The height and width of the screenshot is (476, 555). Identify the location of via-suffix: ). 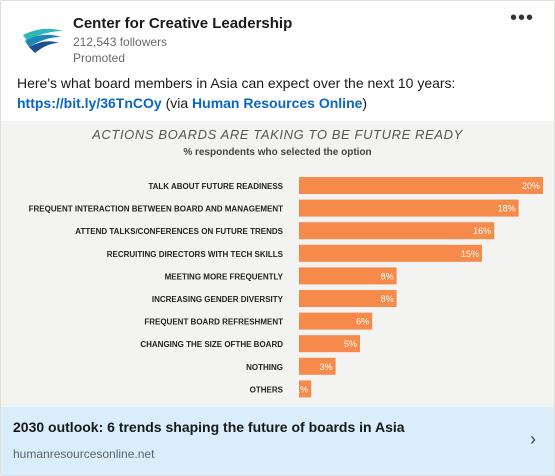
(365, 103).